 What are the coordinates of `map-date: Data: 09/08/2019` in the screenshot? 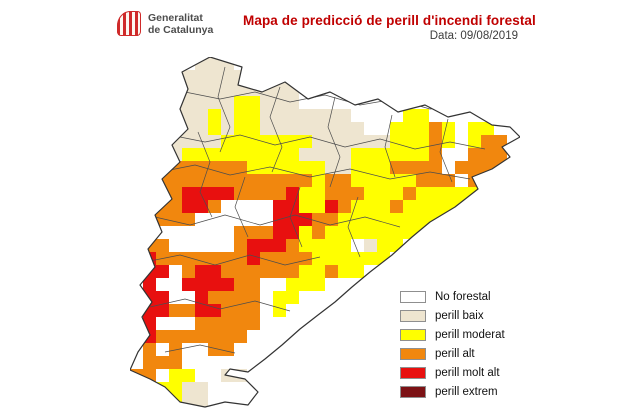 It's located at (473, 36).